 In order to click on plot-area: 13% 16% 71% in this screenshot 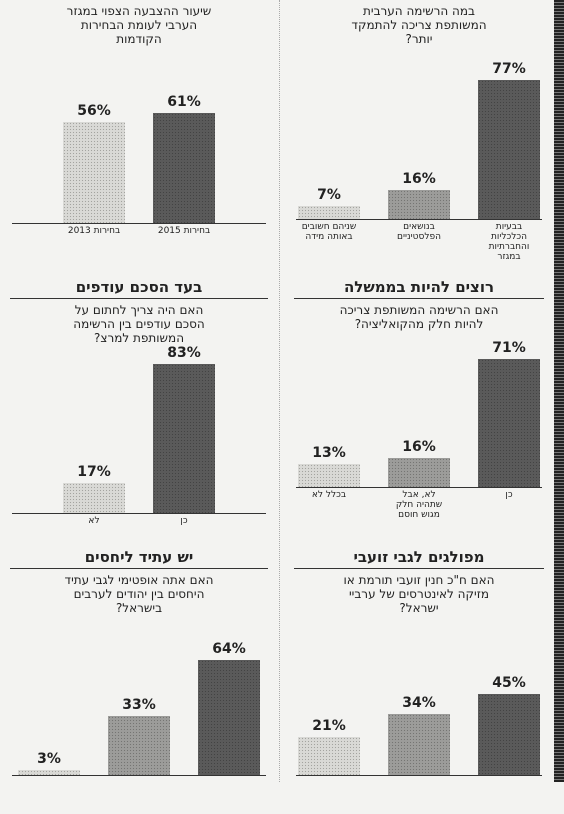, I will do `click(419, 409)`.